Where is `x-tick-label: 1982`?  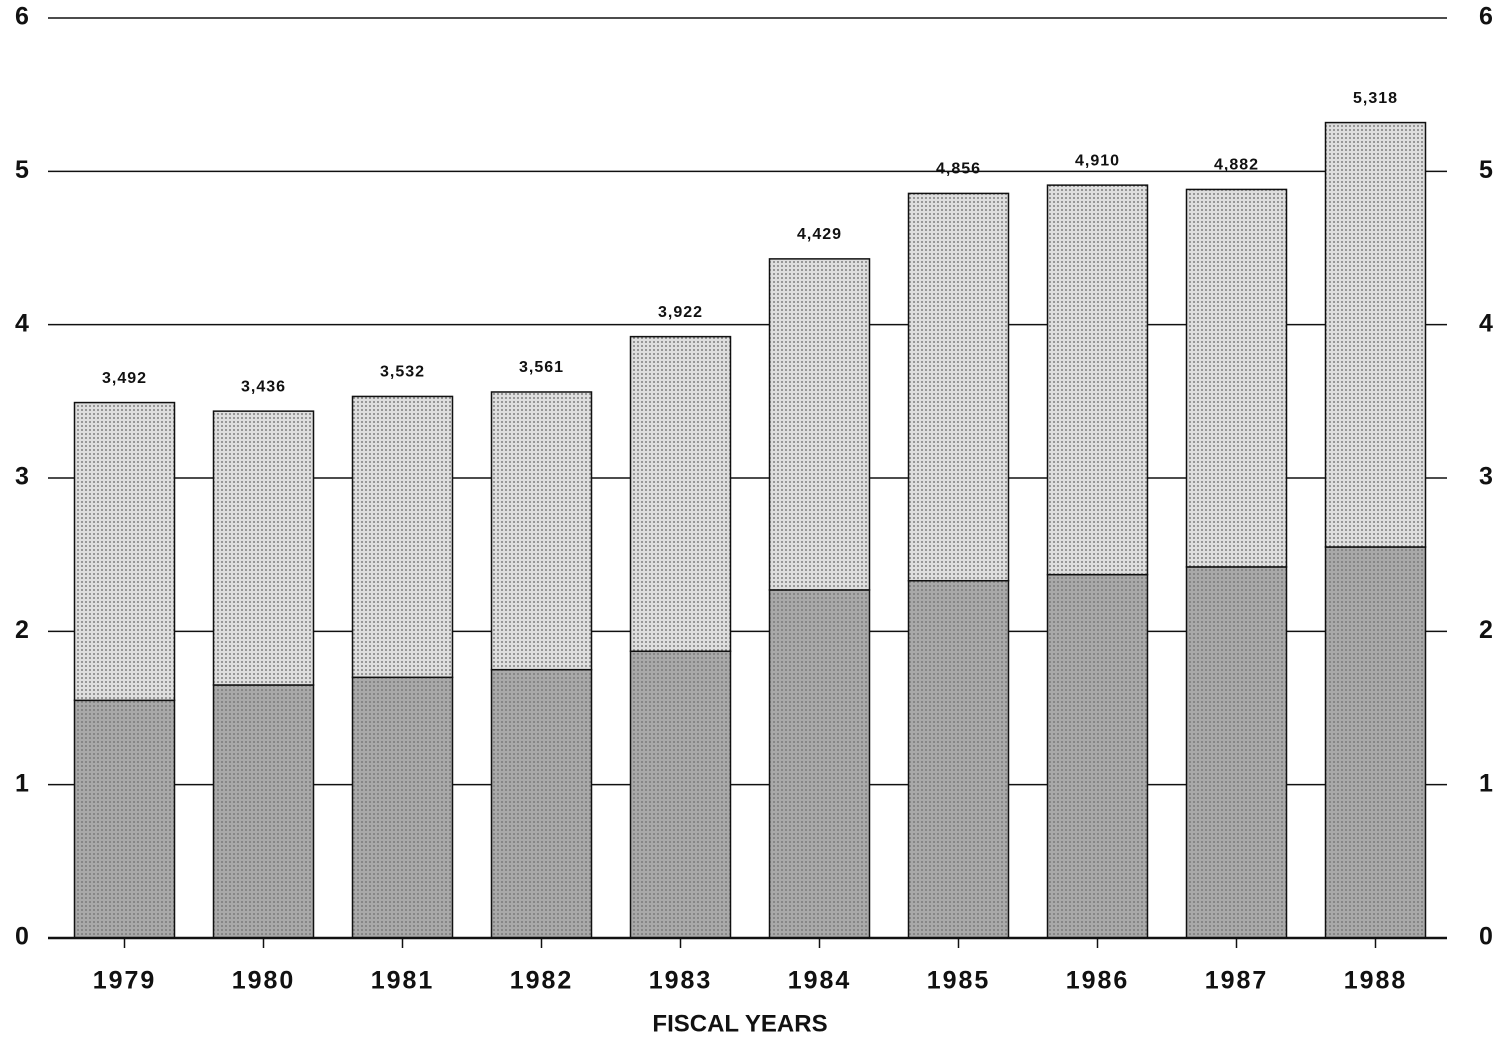 x-tick-label: 1982 is located at coordinates (542, 981).